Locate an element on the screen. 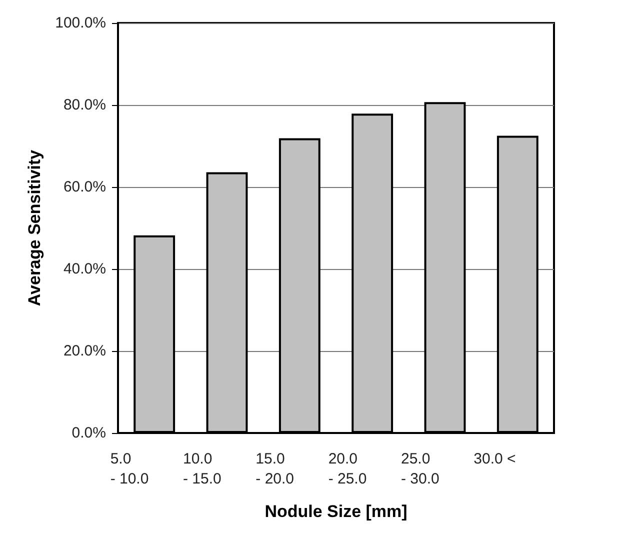 The image size is (624, 536). x-tick-label: 5.0 - 10.0 is located at coordinates (129, 469).